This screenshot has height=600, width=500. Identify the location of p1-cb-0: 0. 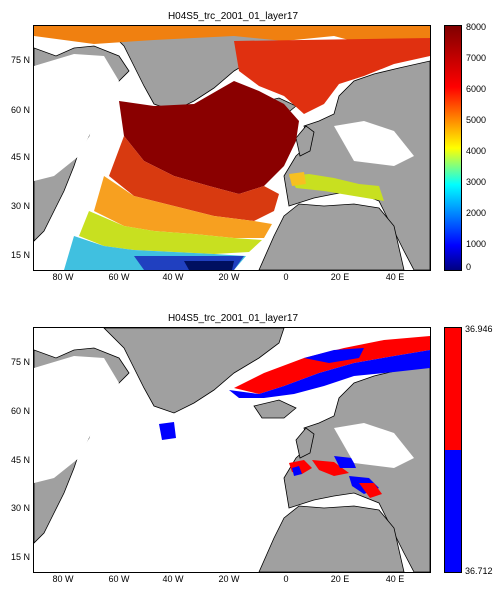
(469, 267).